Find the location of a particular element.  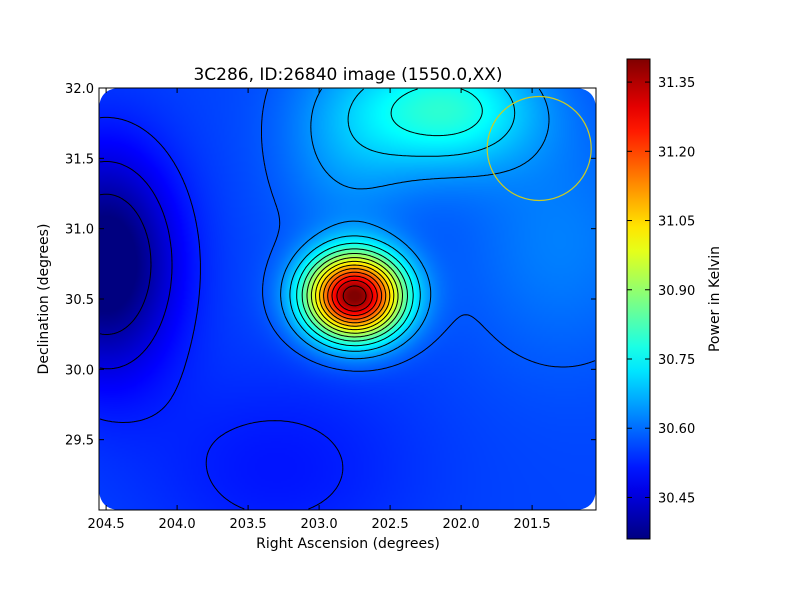

colorbar-tick-label-0: 30.45 is located at coordinates (676, 498).